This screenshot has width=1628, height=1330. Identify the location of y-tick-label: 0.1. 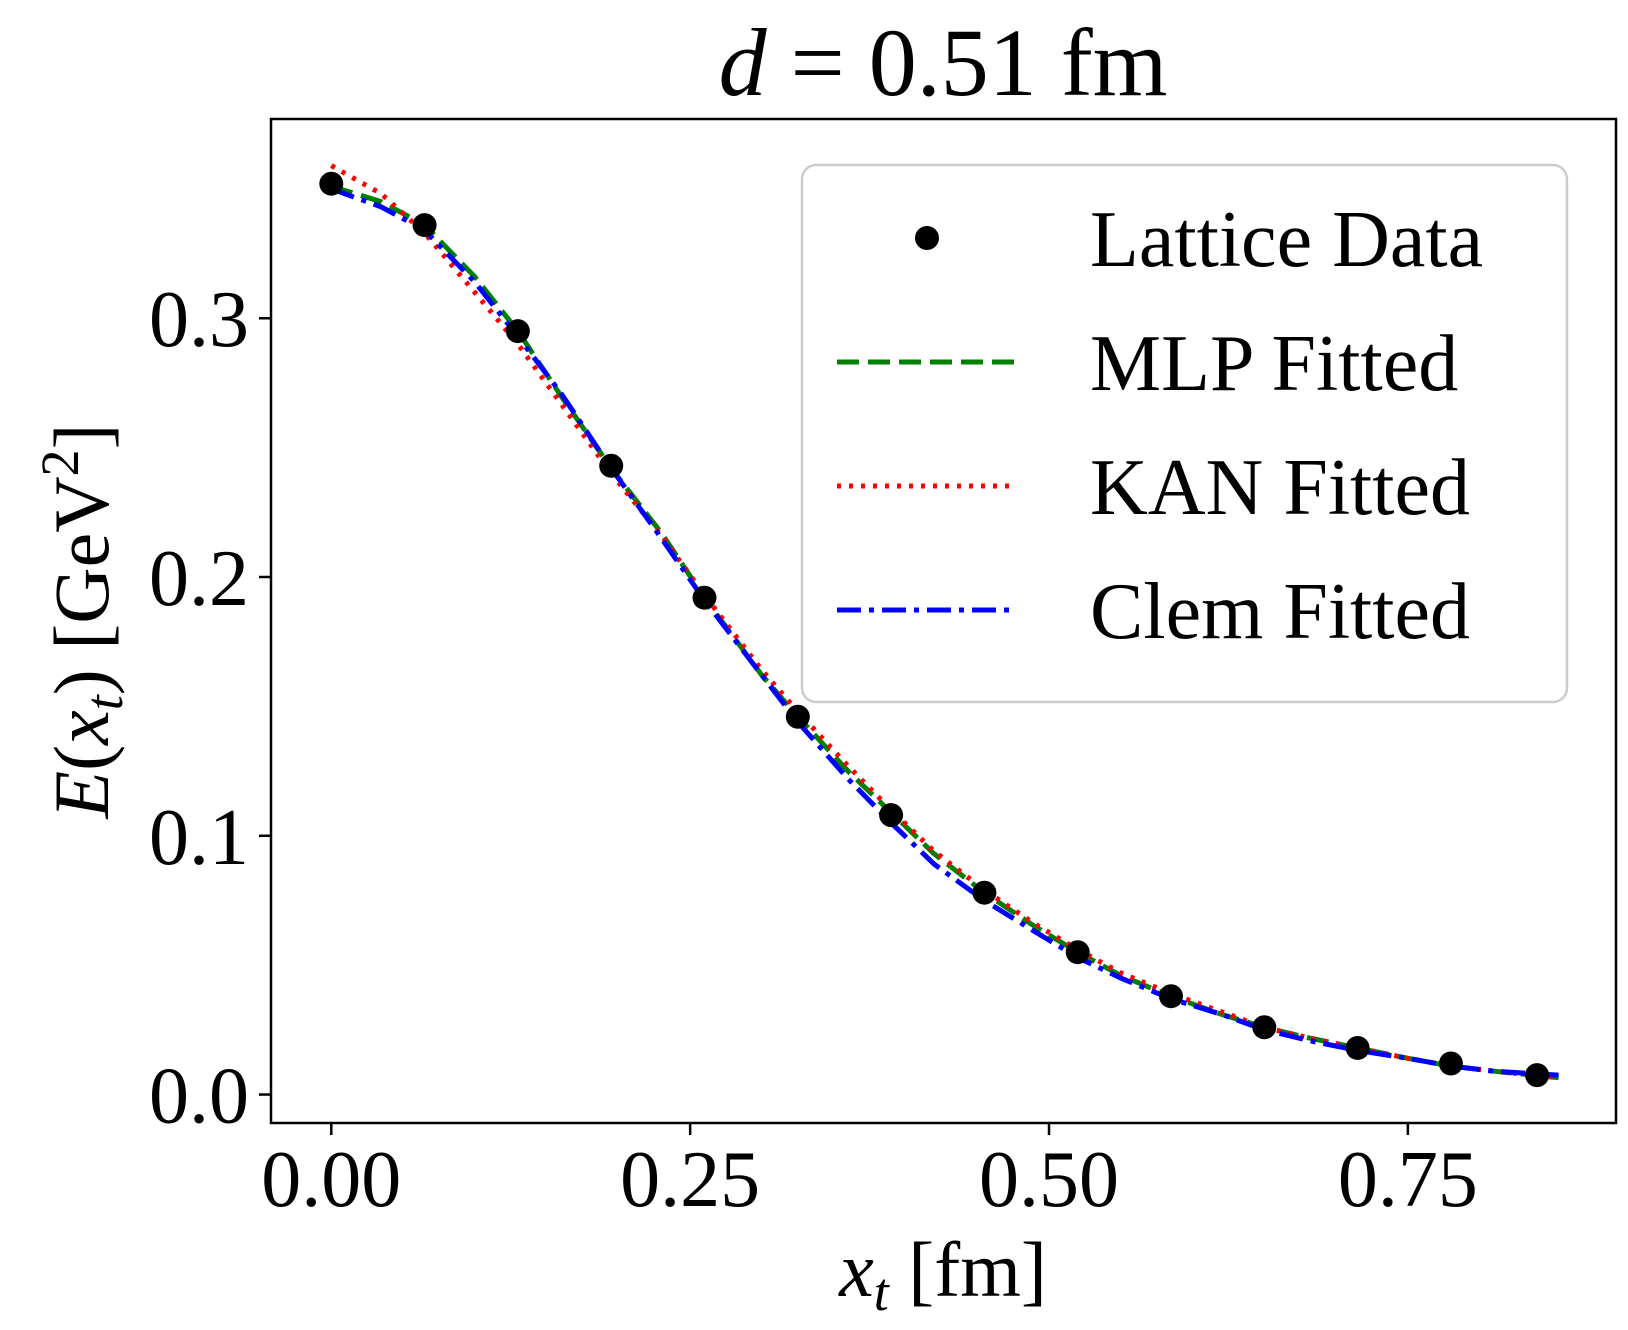
(199, 838).